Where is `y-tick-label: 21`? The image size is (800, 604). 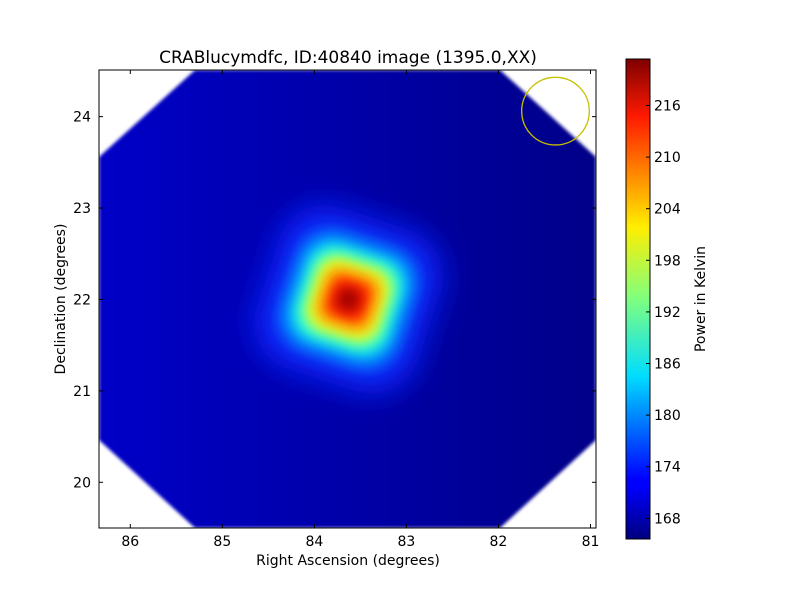
y-tick-label: 21 is located at coordinates (82, 392).